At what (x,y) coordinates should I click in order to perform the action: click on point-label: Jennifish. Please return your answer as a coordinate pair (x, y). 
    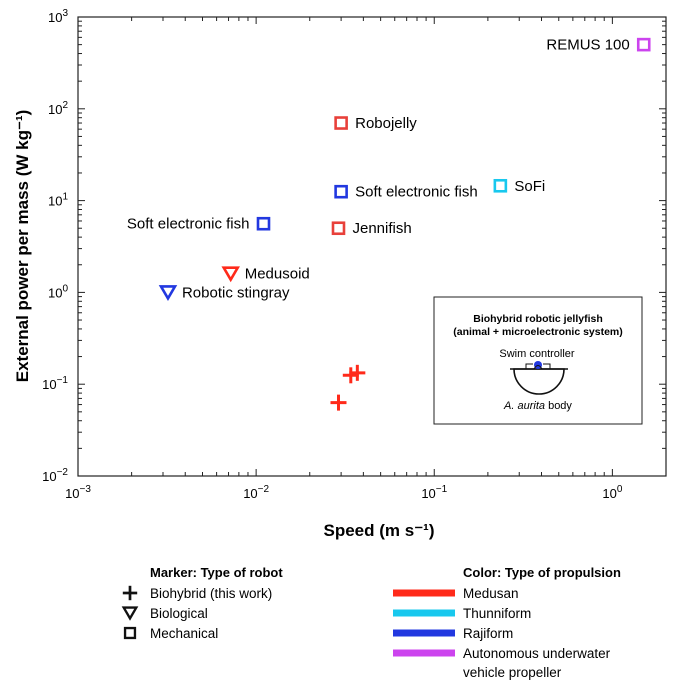
    Looking at the image, I should click on (381, 228).